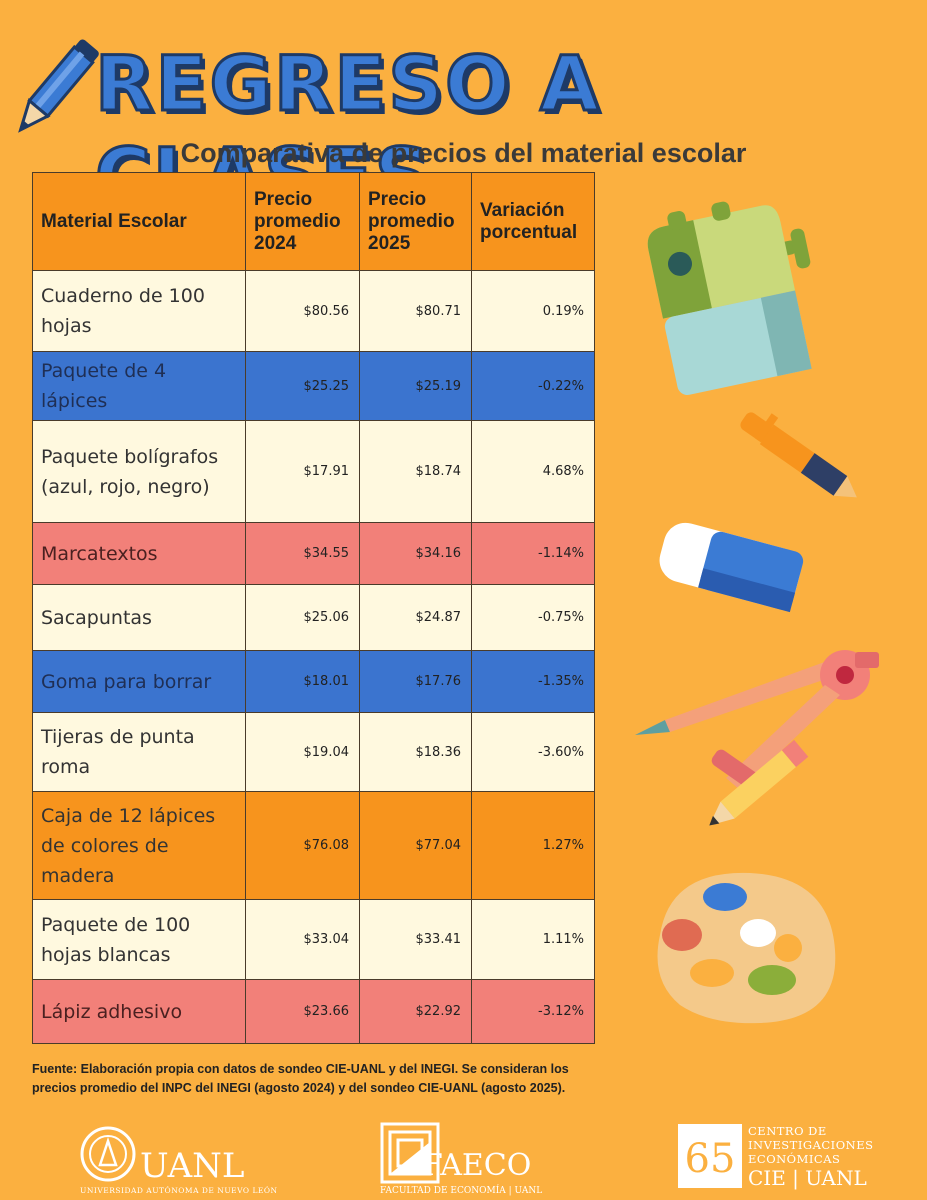 Image resolution: width=927 pixels, height=1200 pixels. I want to click on price-2025-cell: $24.87, so click(415, 617).